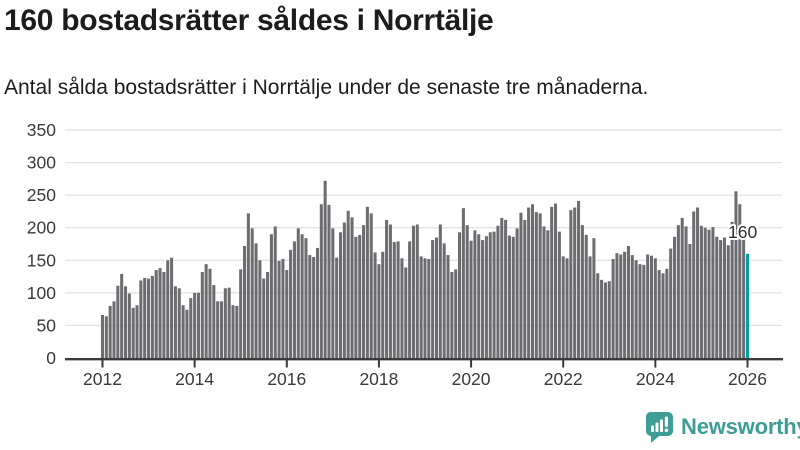 The height and width of the screenshot is (450, 800). Describe the element at coordinates (41, 130) in the screenshot. I see `y-axis-label: 350` at that location.